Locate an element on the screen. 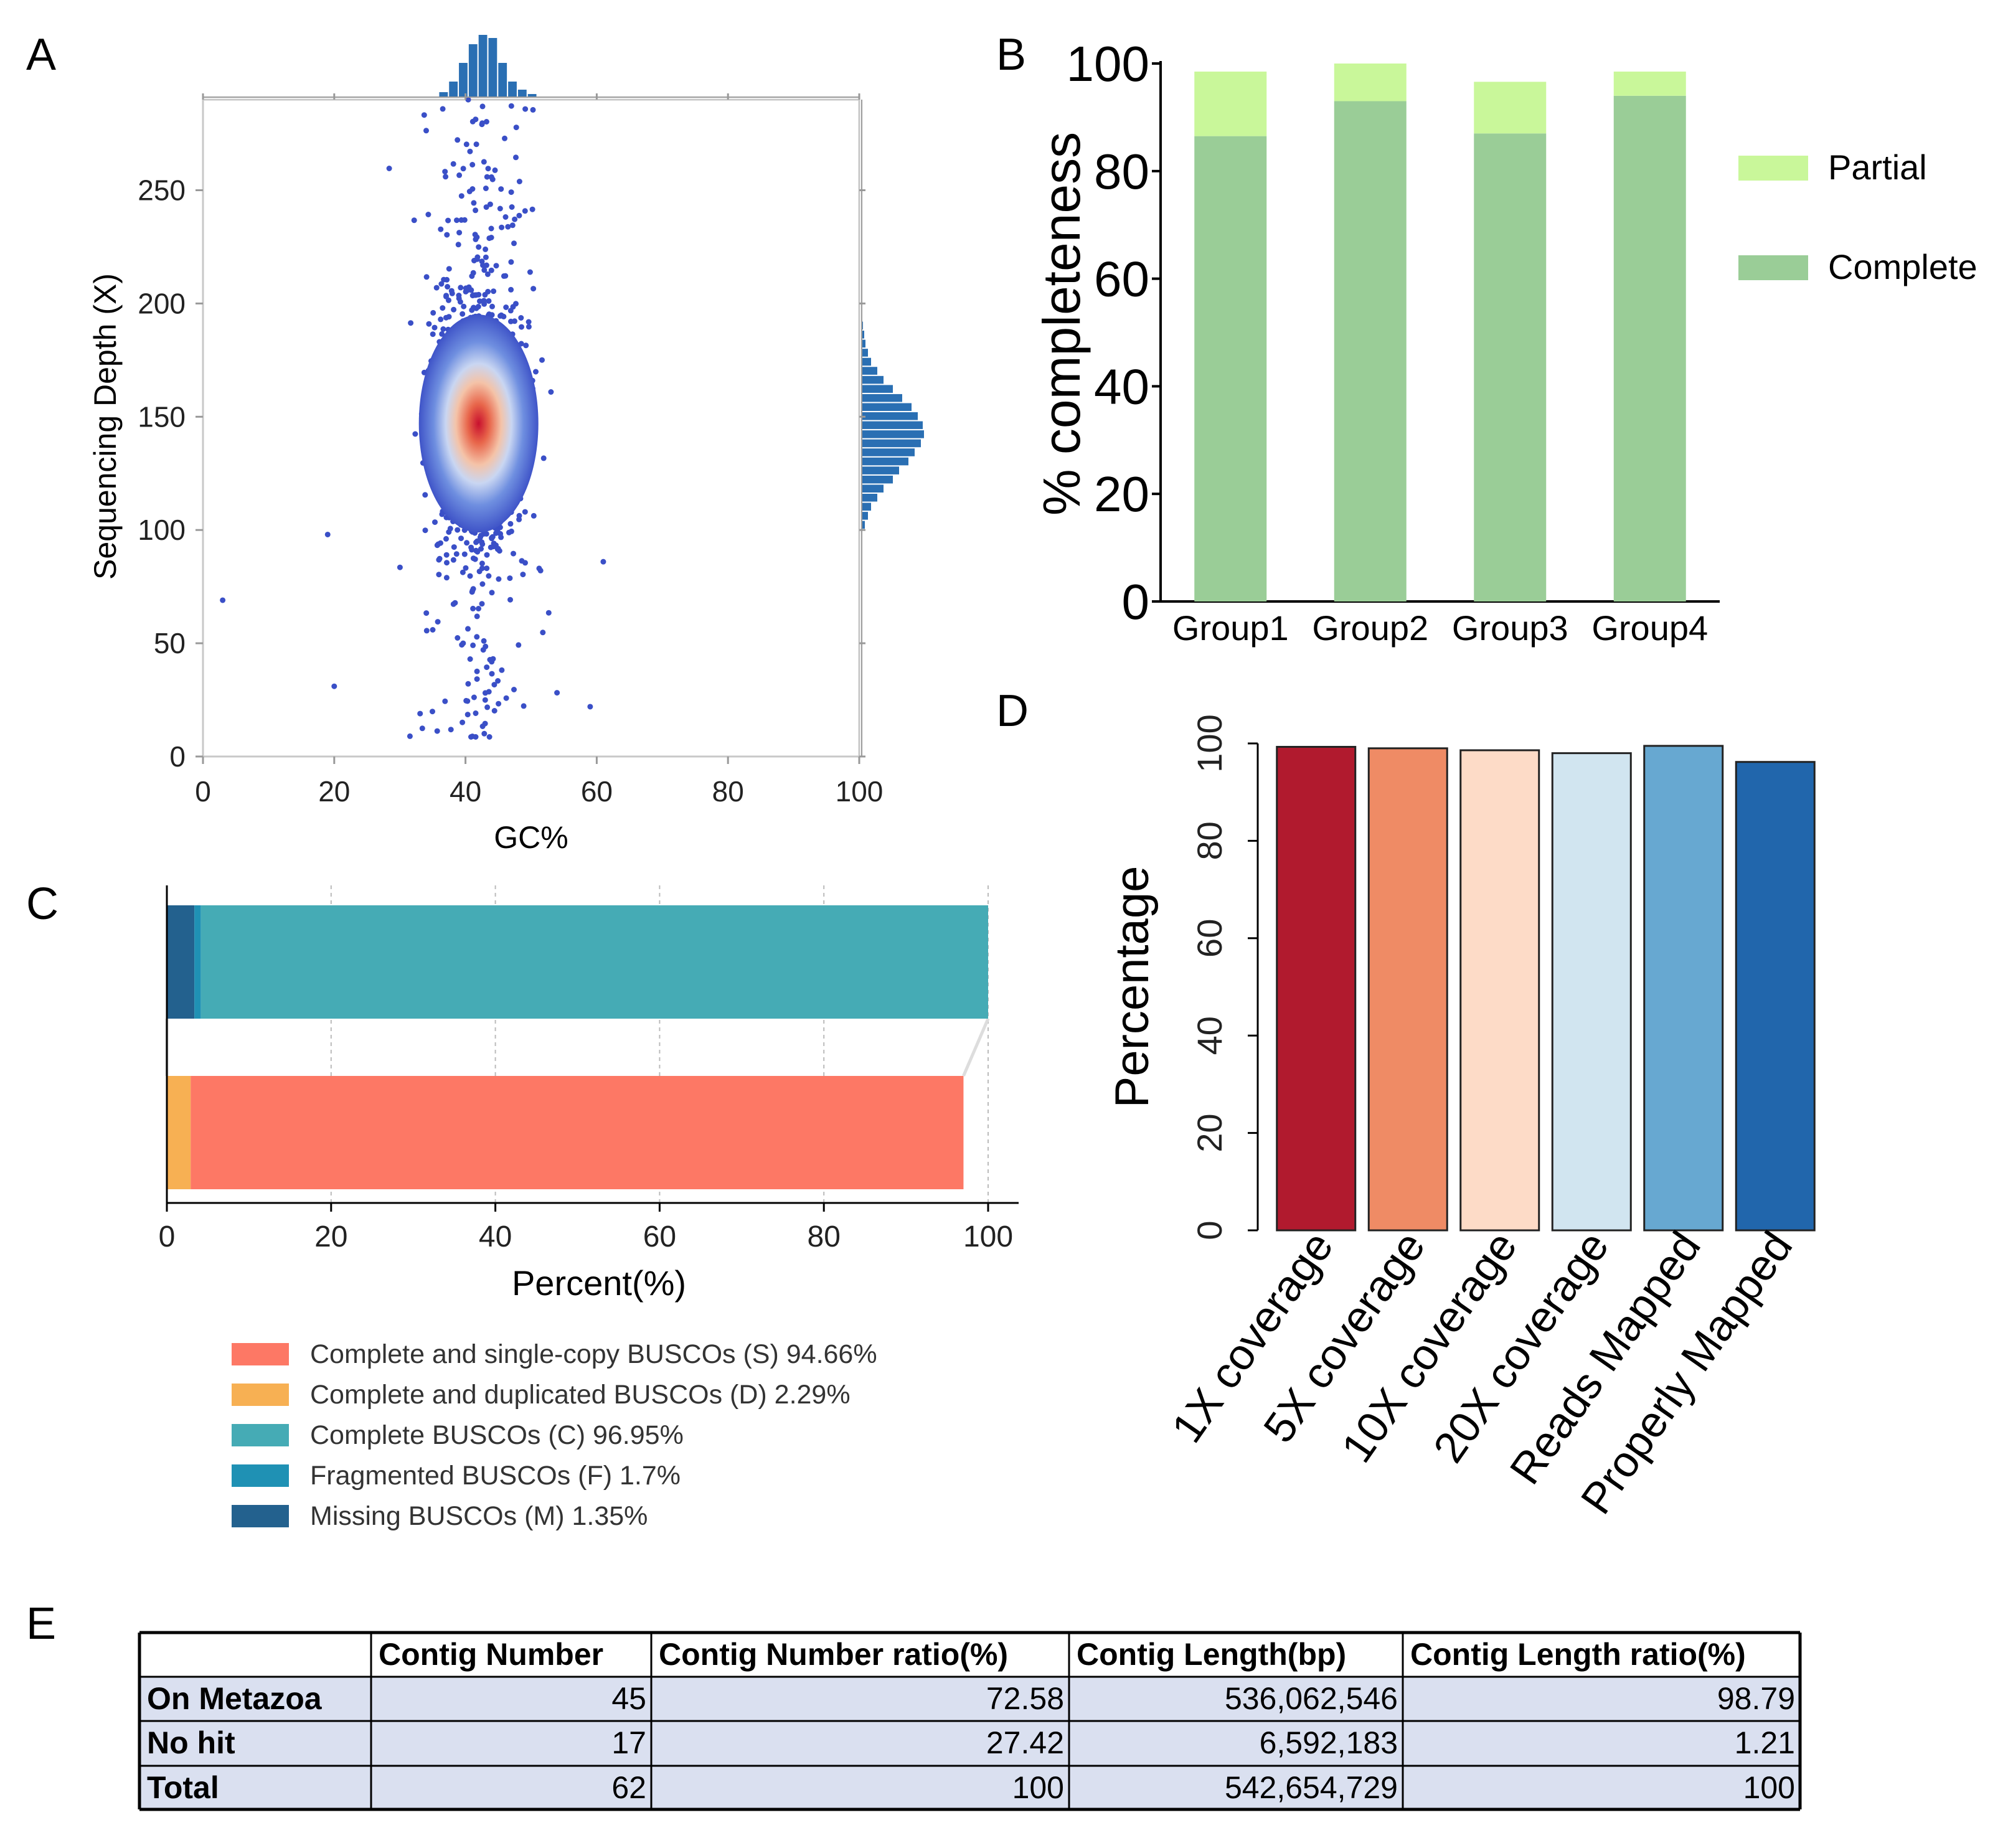  panel-letter-c: C is located at coordinates (42, 904).